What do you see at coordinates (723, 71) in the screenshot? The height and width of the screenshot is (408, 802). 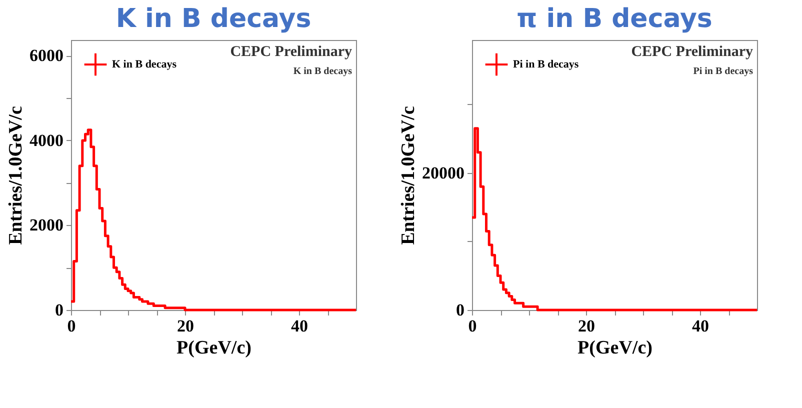 I see `annotation: Pi in B decays` at bounding box center [723, 71].